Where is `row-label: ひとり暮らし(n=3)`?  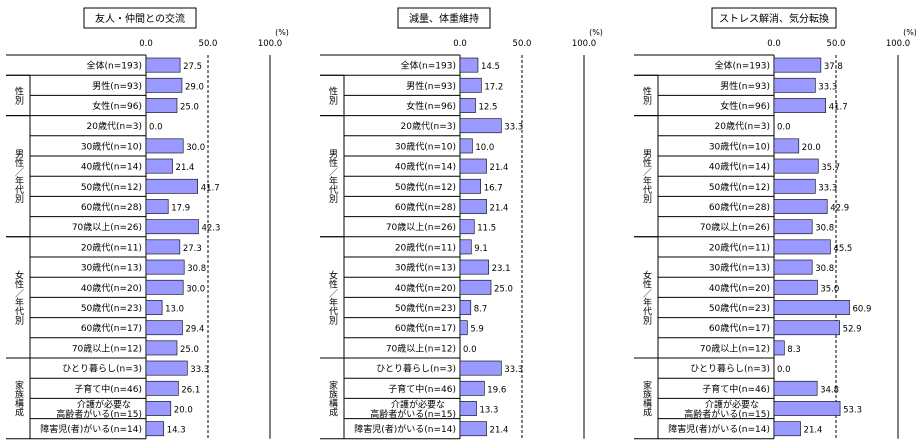
row-label: ひとり暮らし(n=3) is located at coordinates (102, 369).